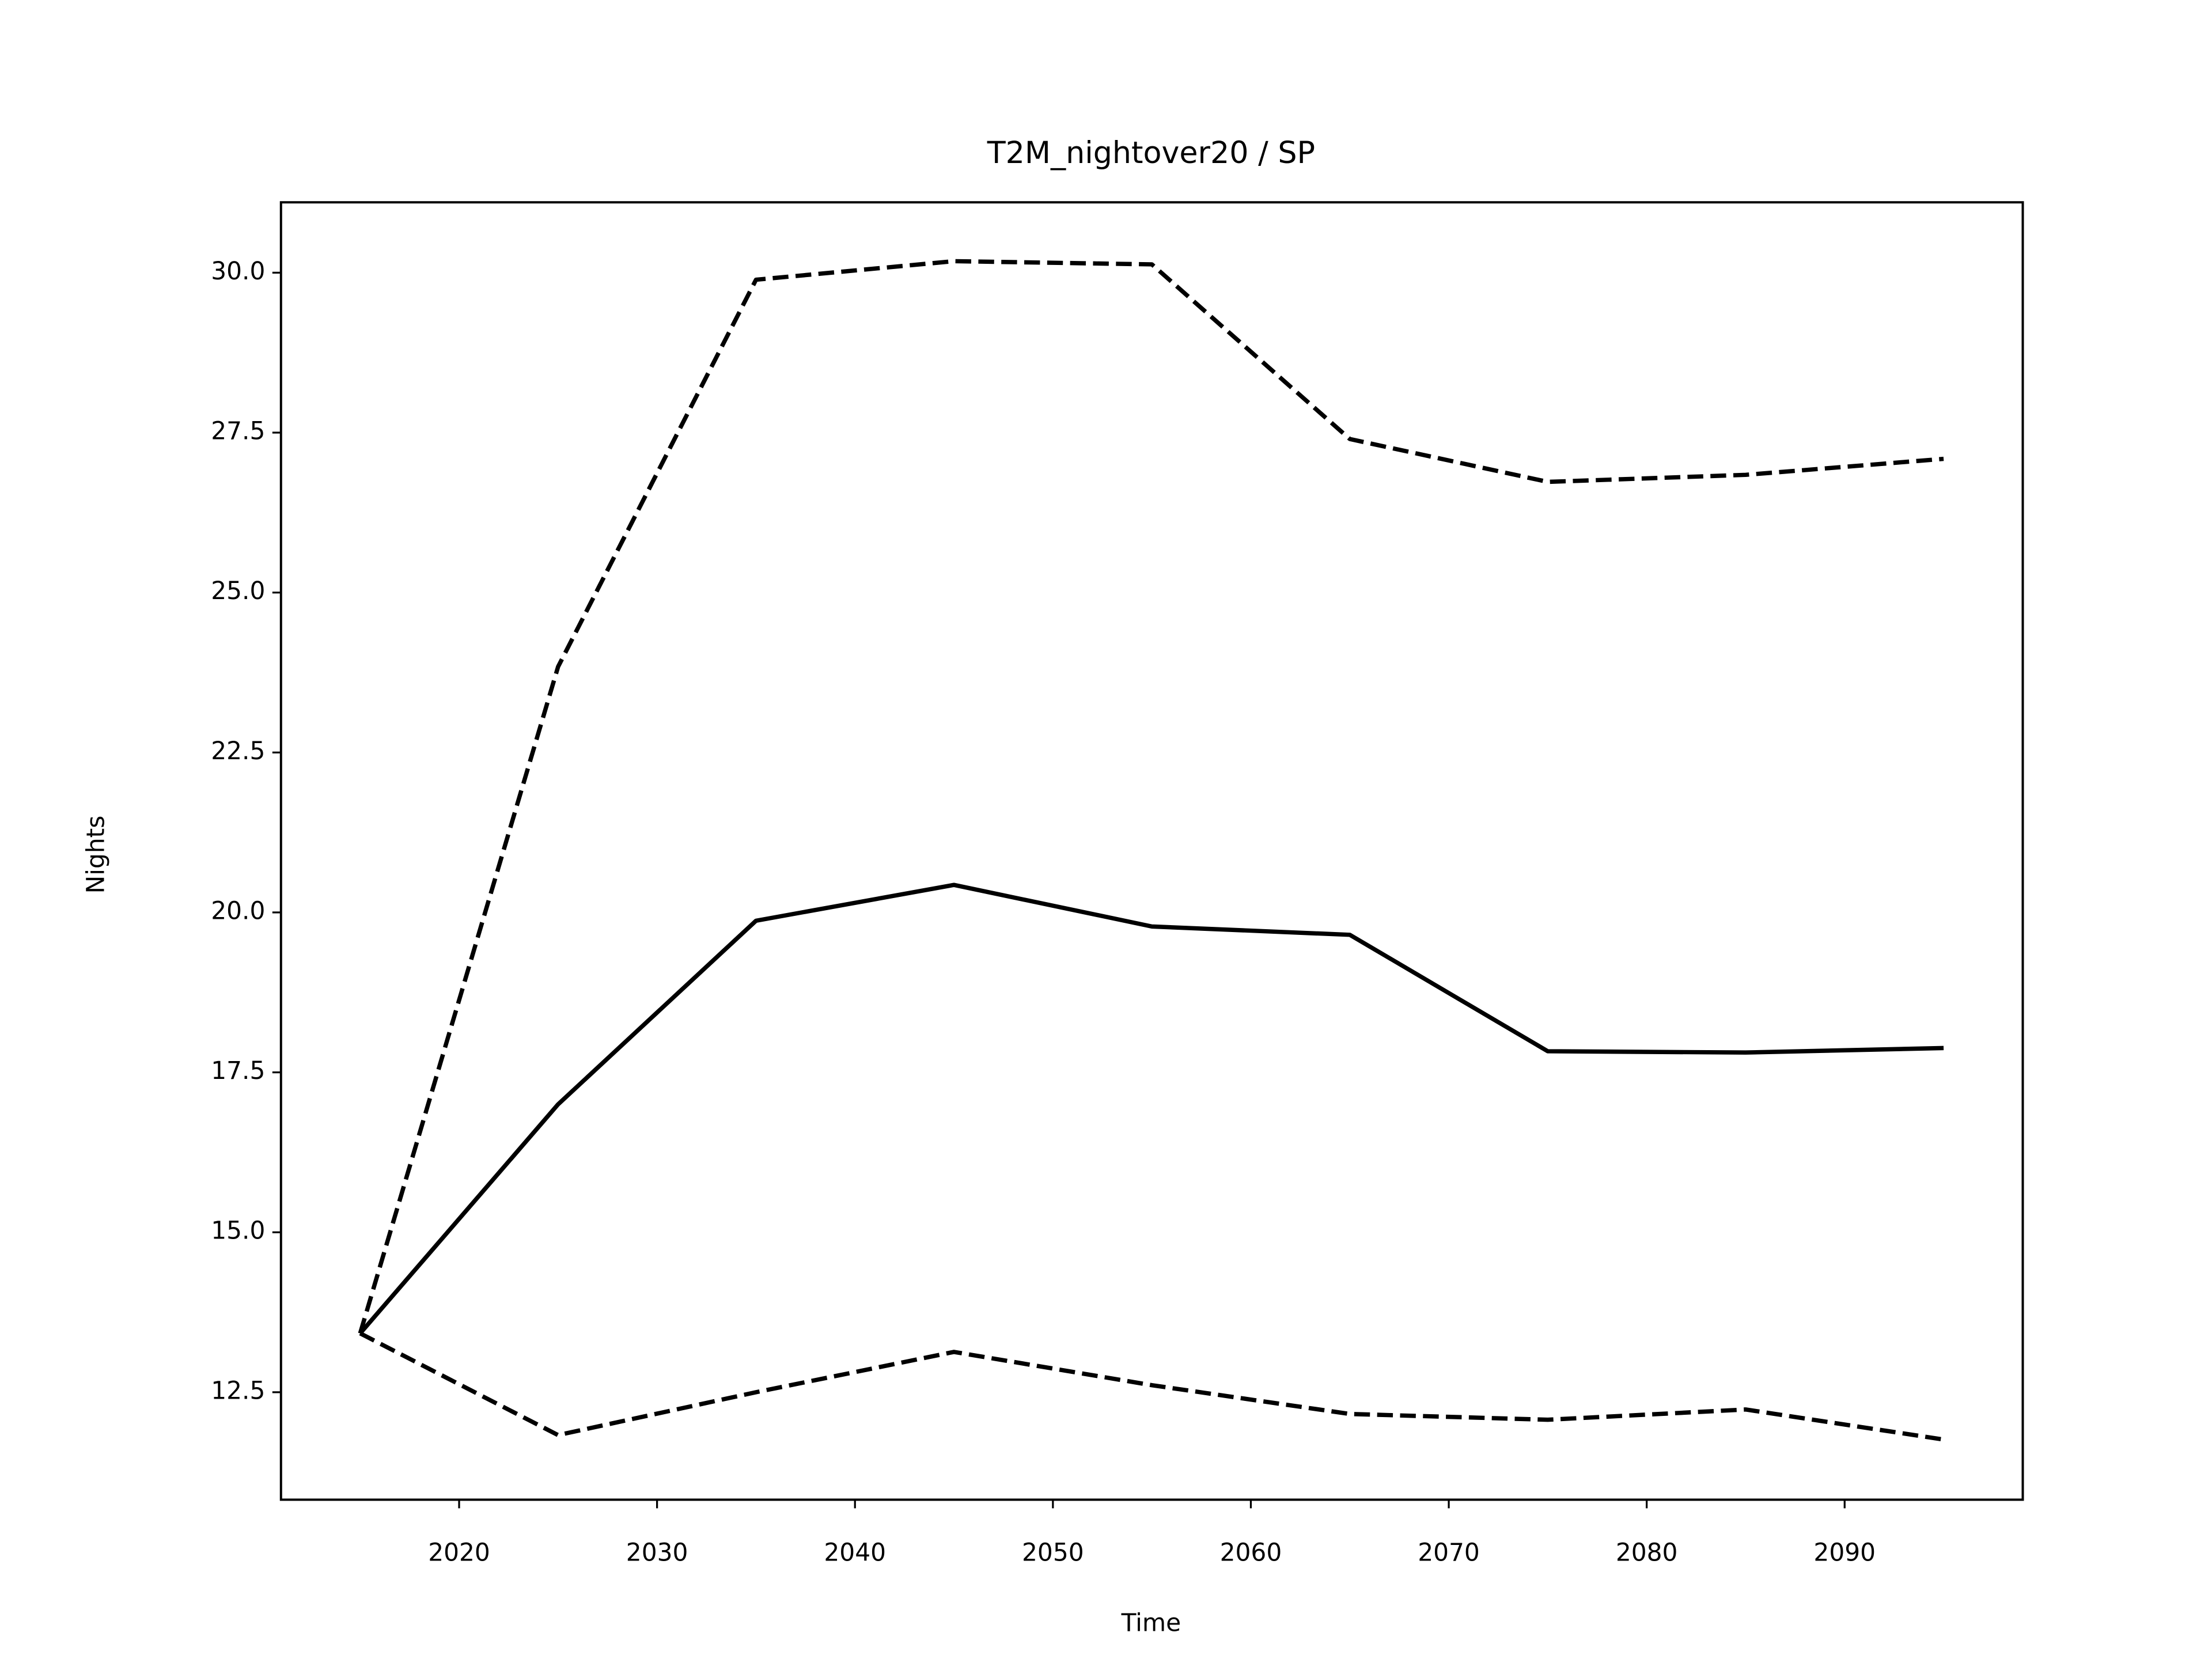 The width and height of the screenshot is (2212, 1659). What do you see at coordinates (238, 431) in the screenshot?
I see `y-tick-label: 27.5` at bounding box center [238, 431].